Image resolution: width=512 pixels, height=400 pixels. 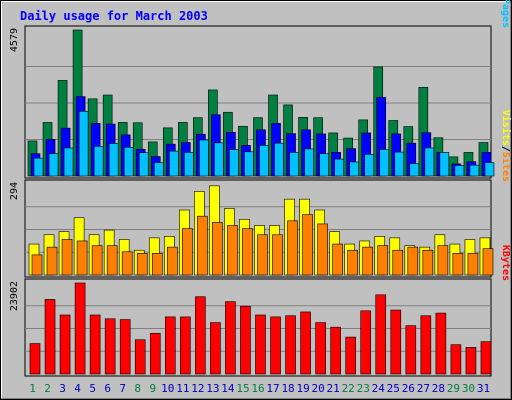 I want to click on x-label-day: 14, so click(x=228, y=388).